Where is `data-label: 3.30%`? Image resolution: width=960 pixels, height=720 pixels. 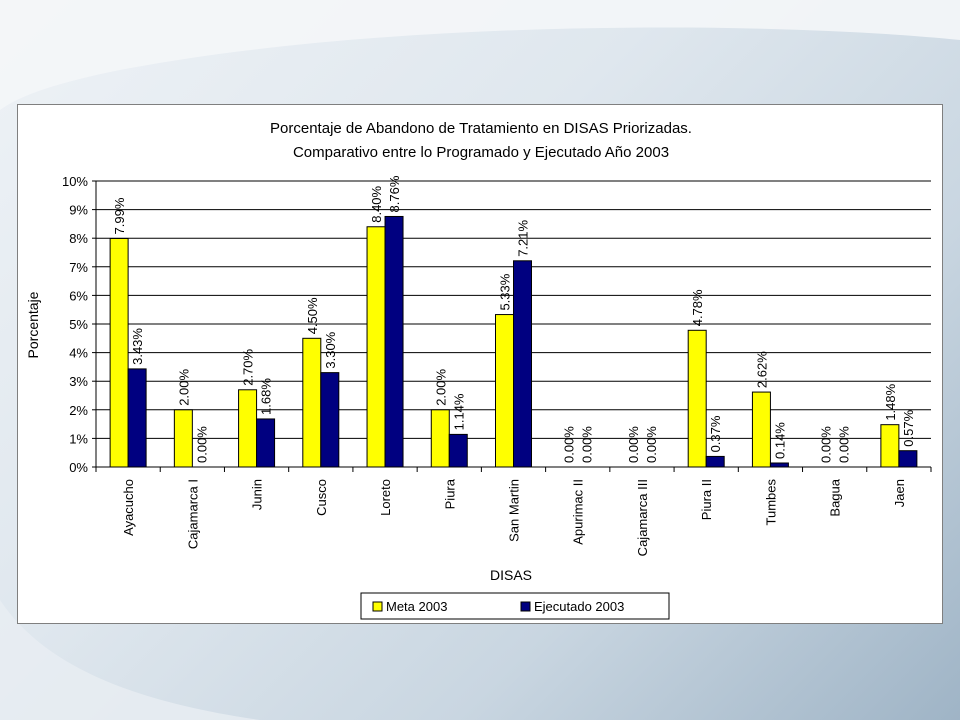
data-label: 3.30% is located at coordinates (330, 349).